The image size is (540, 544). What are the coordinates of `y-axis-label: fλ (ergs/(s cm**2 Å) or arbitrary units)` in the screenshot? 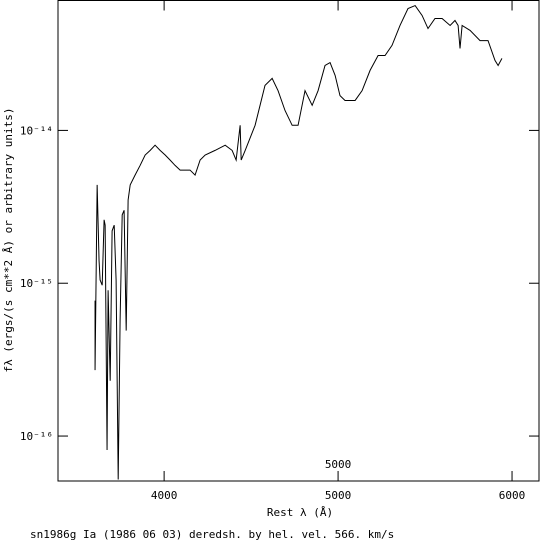 It's located at (8, 240).